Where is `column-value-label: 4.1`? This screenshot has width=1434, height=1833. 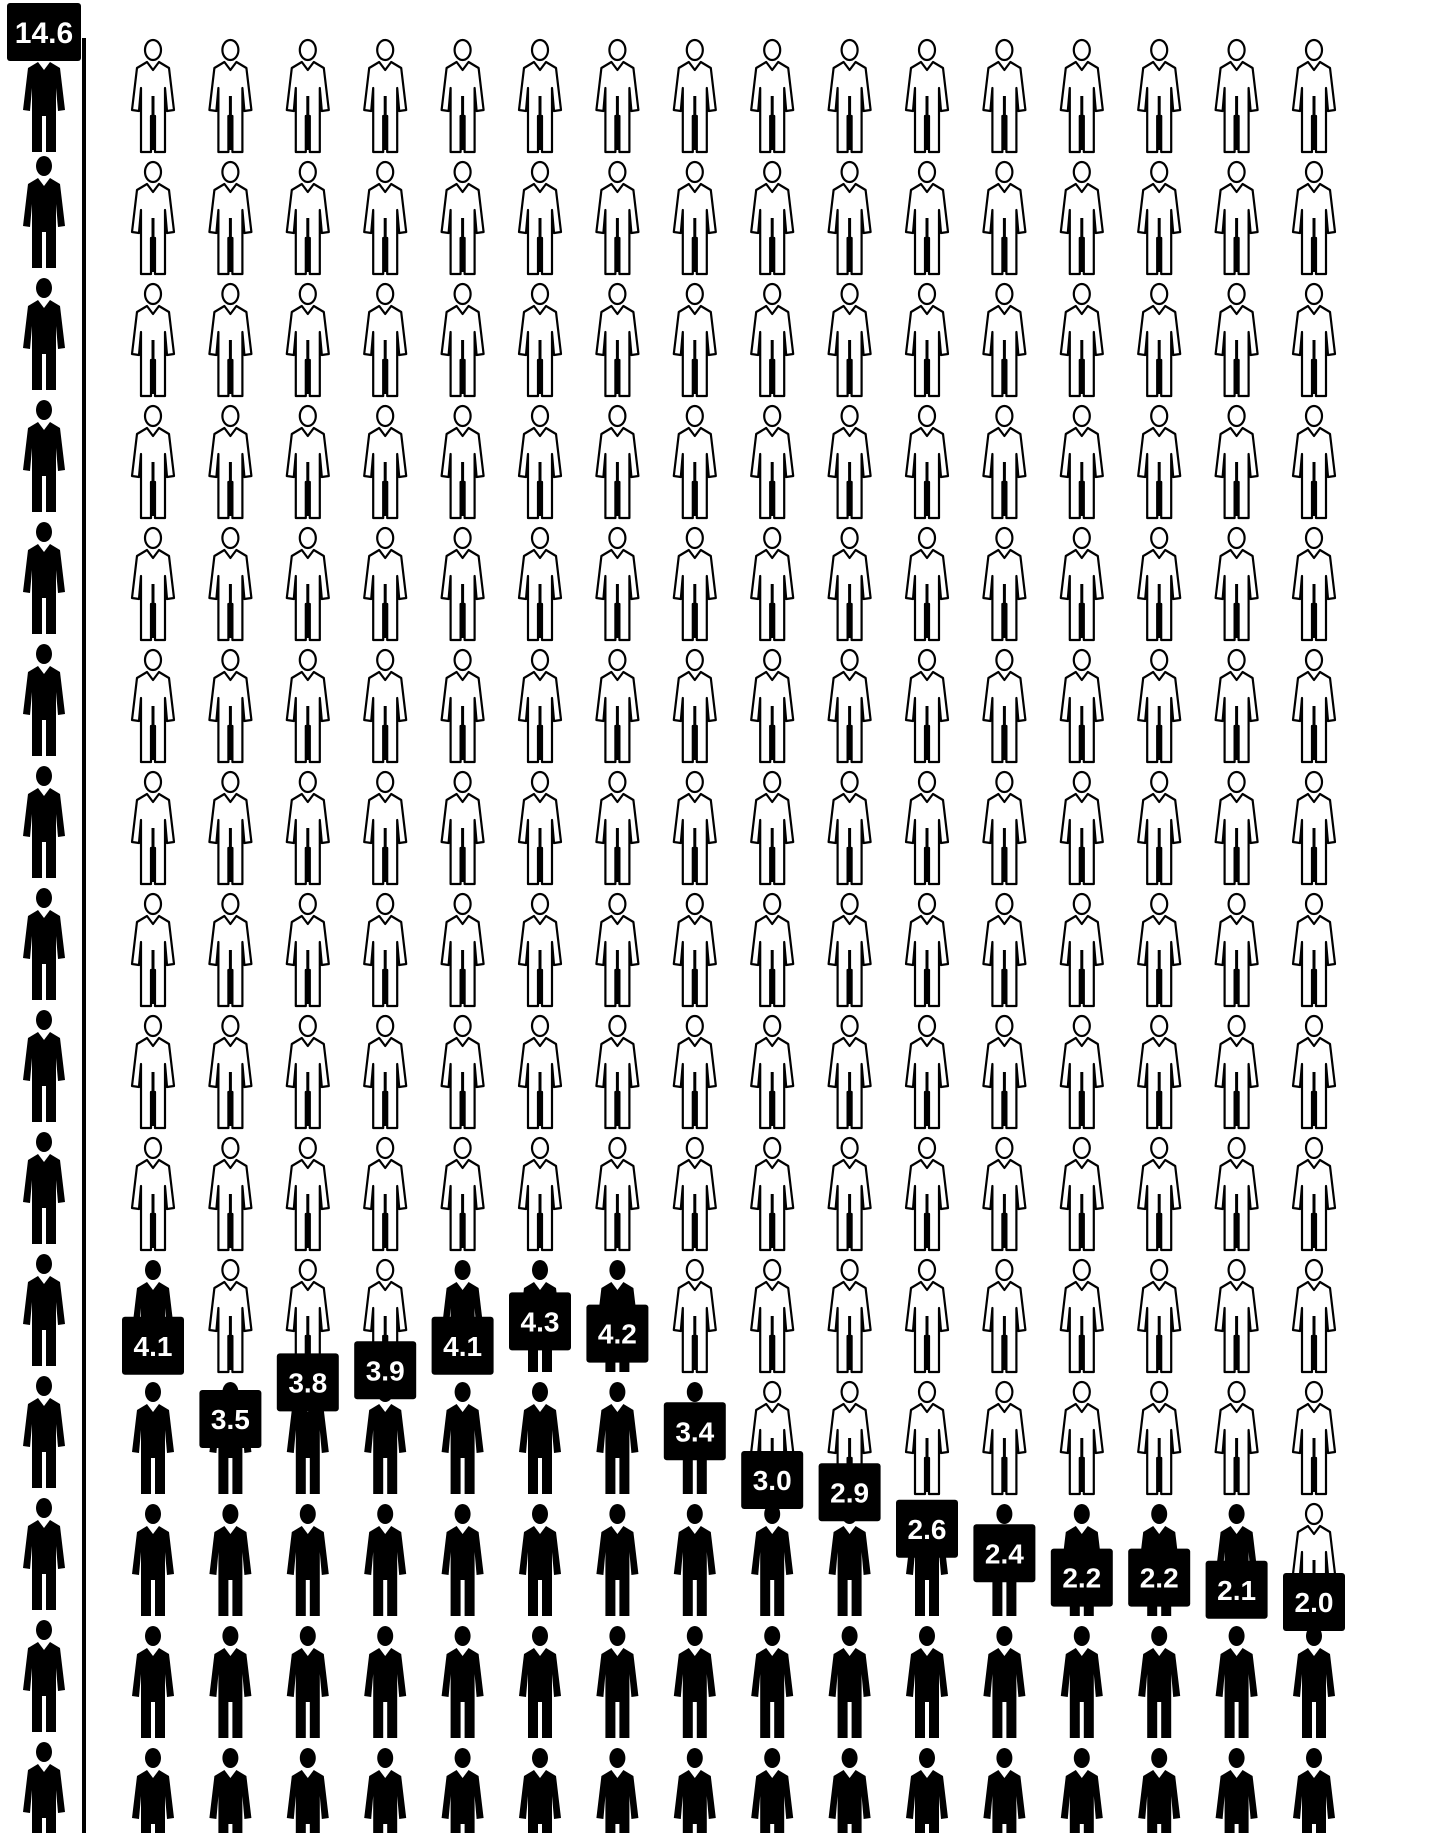
column-value-label: 4.1 is located at coordinates (462, 1345).